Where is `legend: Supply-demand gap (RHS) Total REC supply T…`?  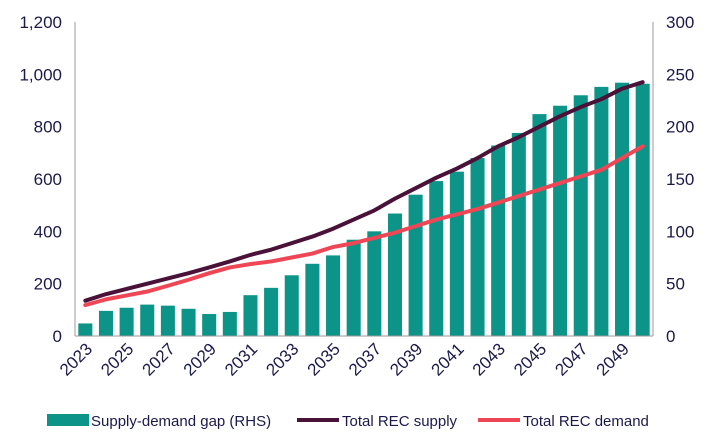 legend: Supply-demand gap (RHS) Total REC supply T… is located at coordinates (348, 421).